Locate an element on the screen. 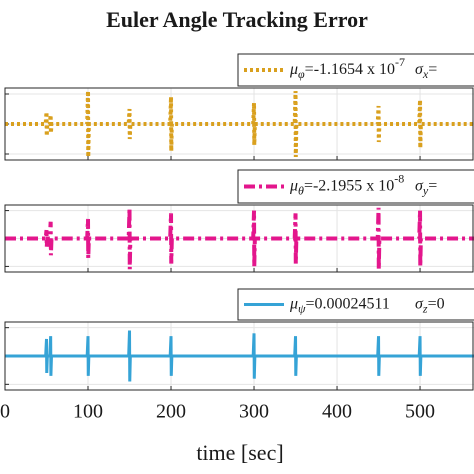  legend-entry: σy= is located at coordinates (426, 187).